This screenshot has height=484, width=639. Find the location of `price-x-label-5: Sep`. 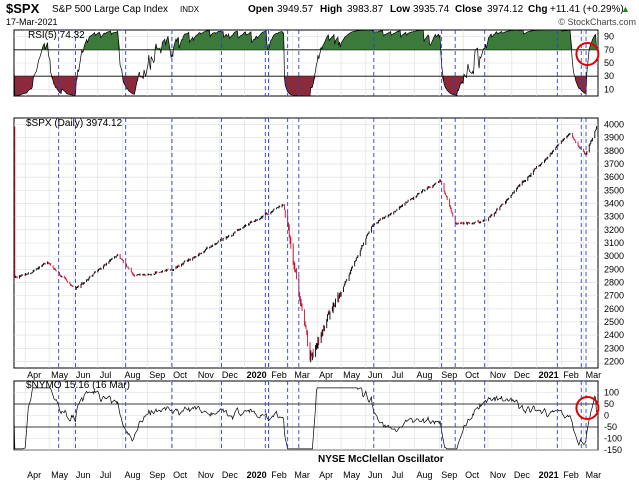

price-x-label-5: Sep is located at coordinates (157, 375).